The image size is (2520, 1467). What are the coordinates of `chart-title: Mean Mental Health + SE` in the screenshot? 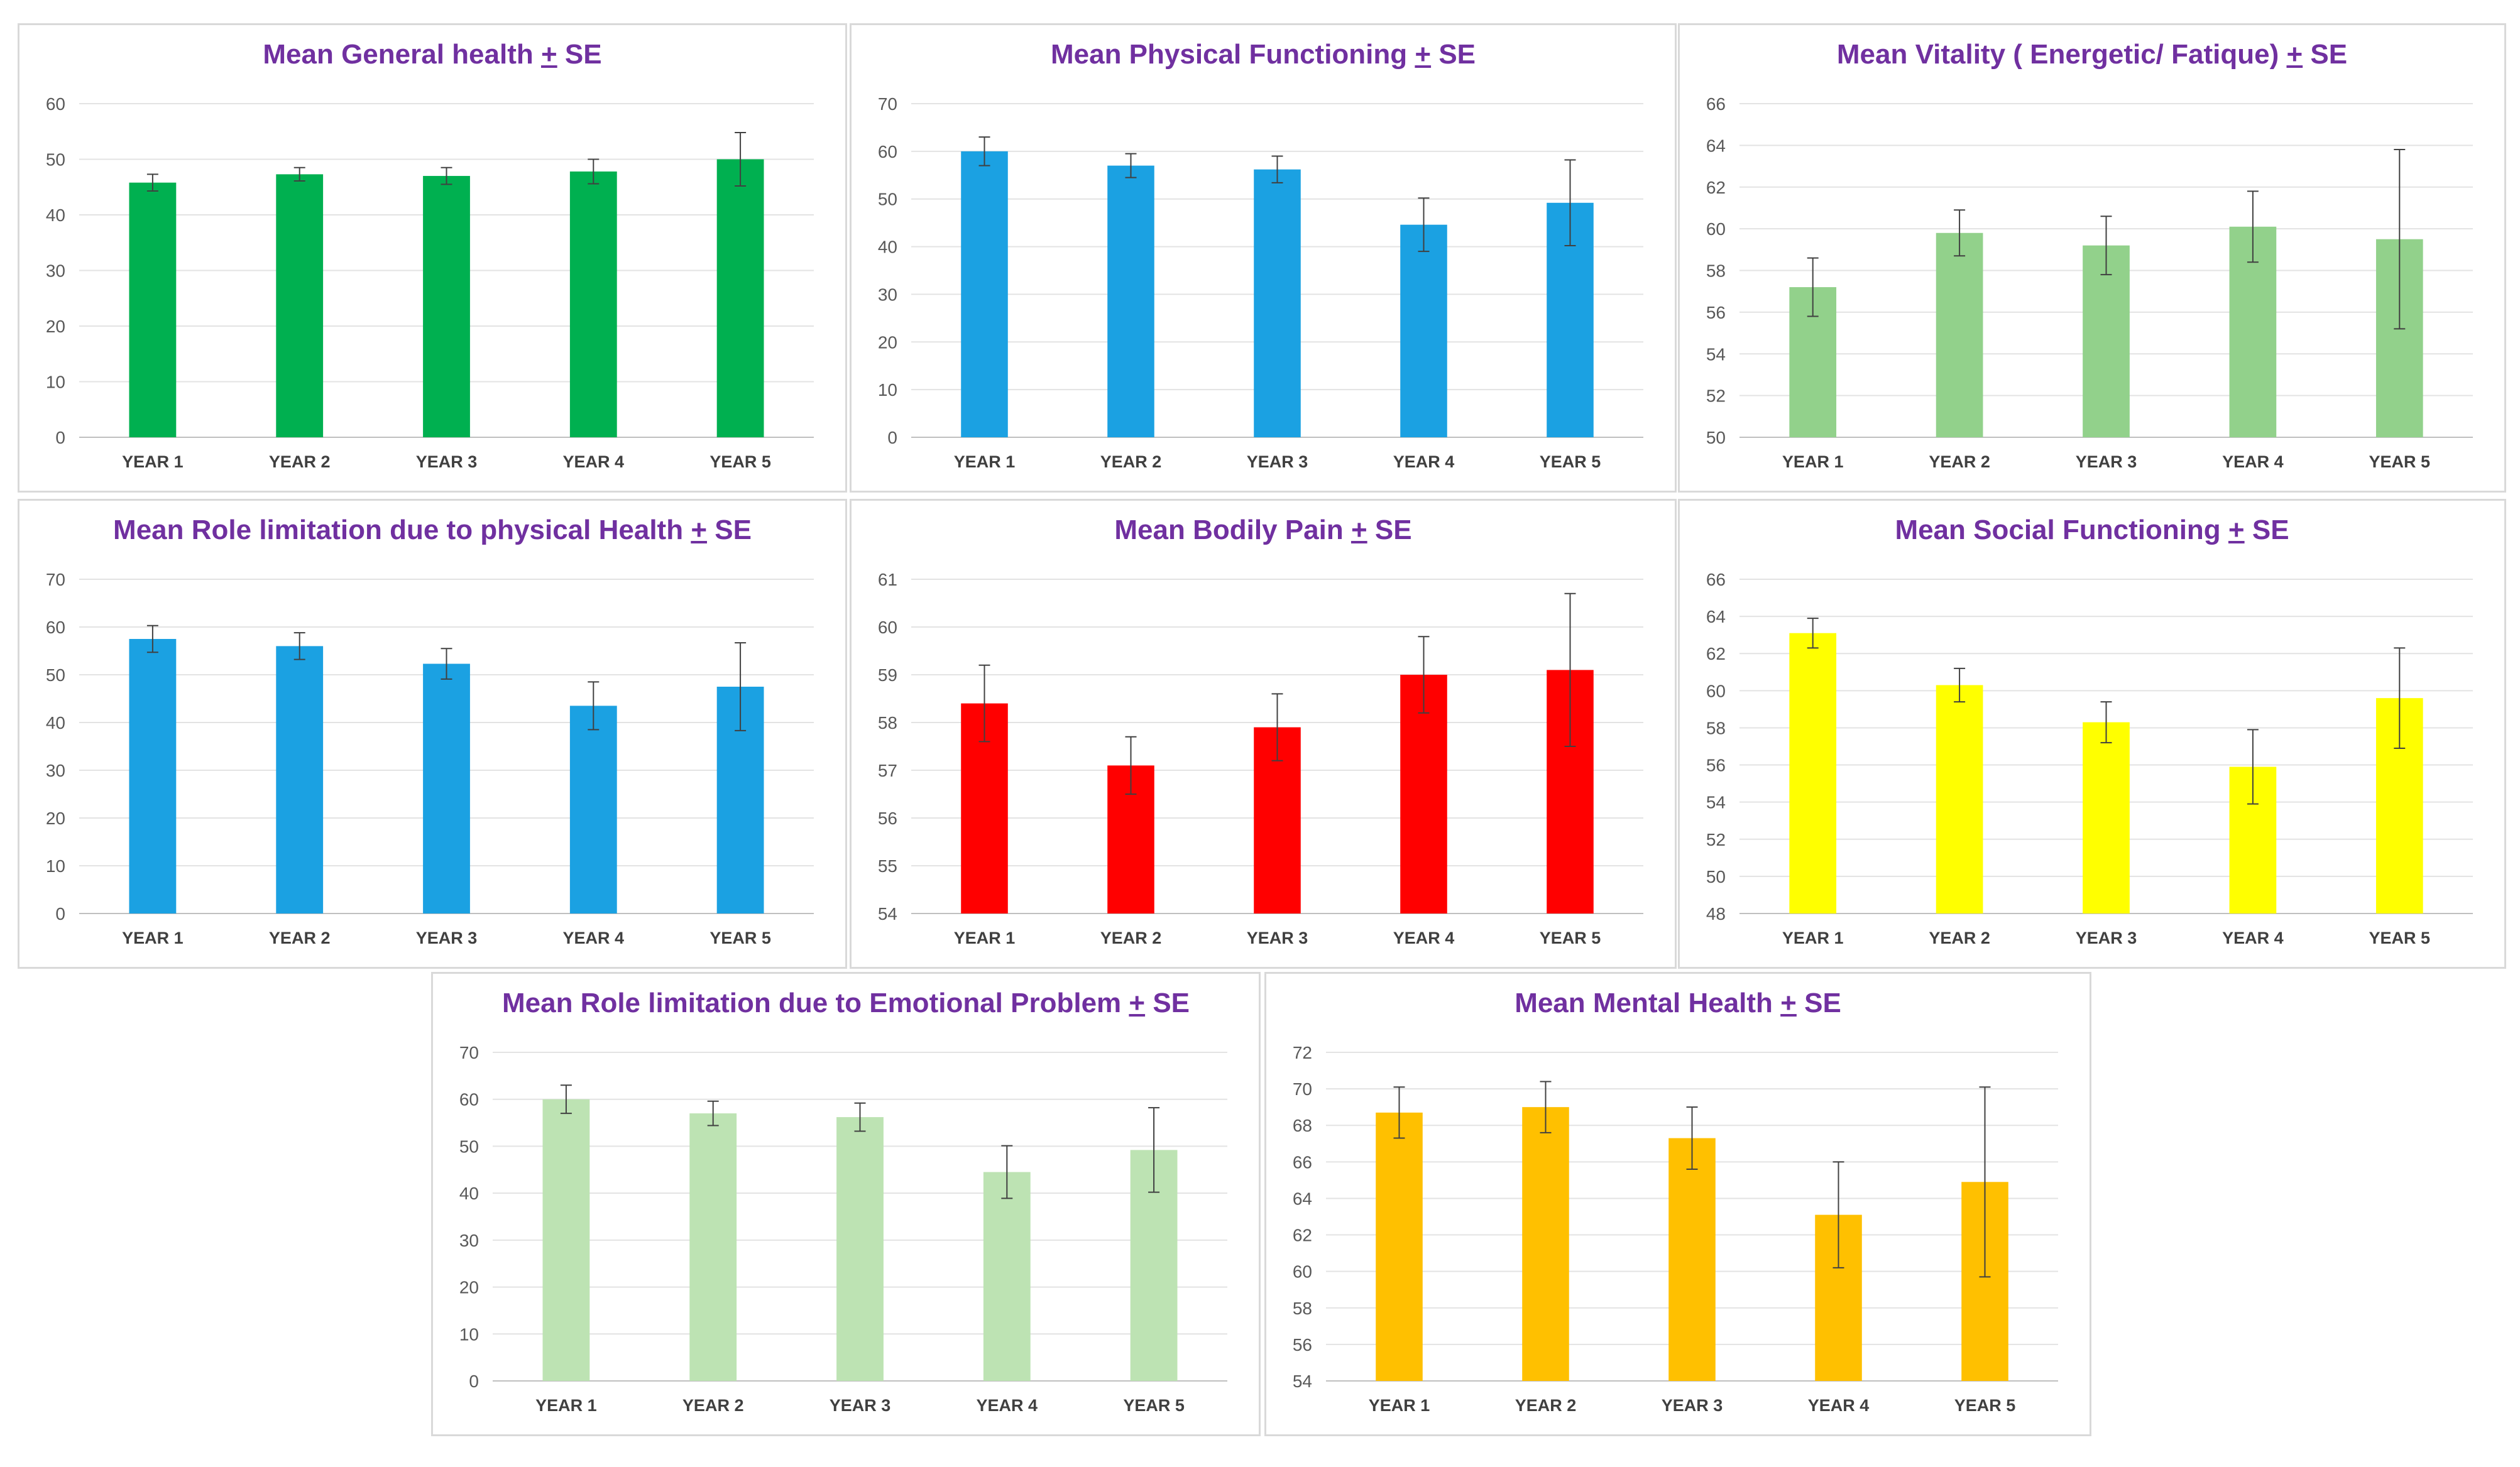 It's located at (1678, 1003).